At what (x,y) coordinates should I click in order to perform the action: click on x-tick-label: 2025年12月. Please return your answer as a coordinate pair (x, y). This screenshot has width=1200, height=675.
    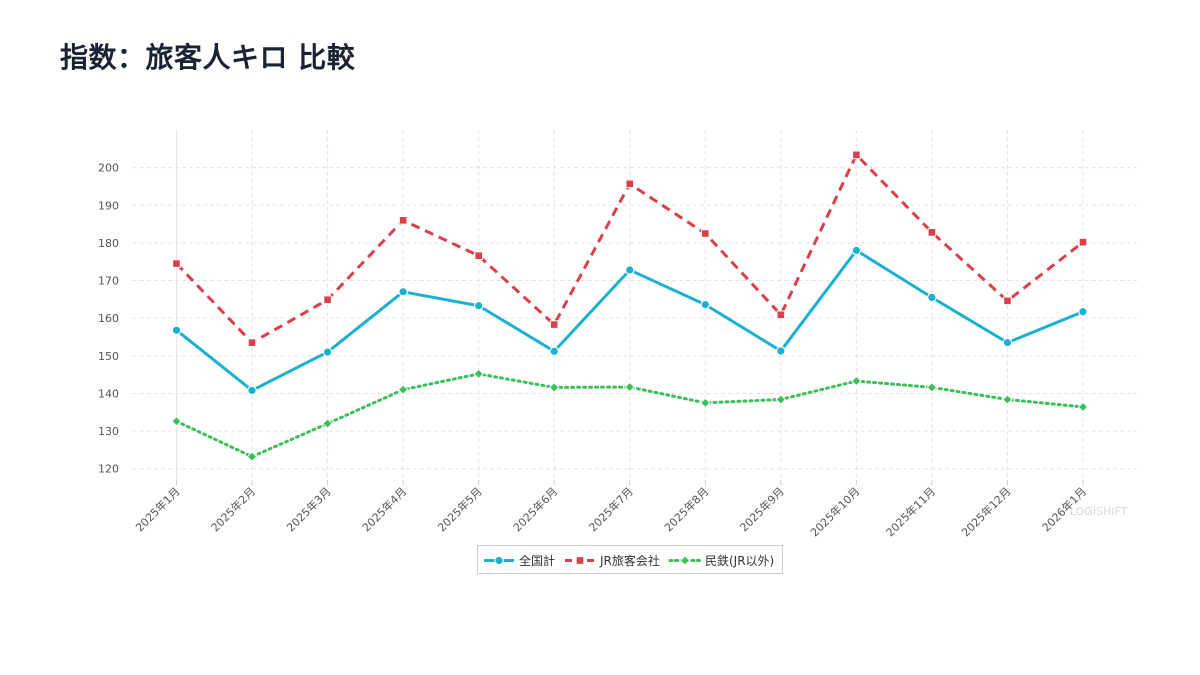
    Looking at the image, I should click on (985, 511).